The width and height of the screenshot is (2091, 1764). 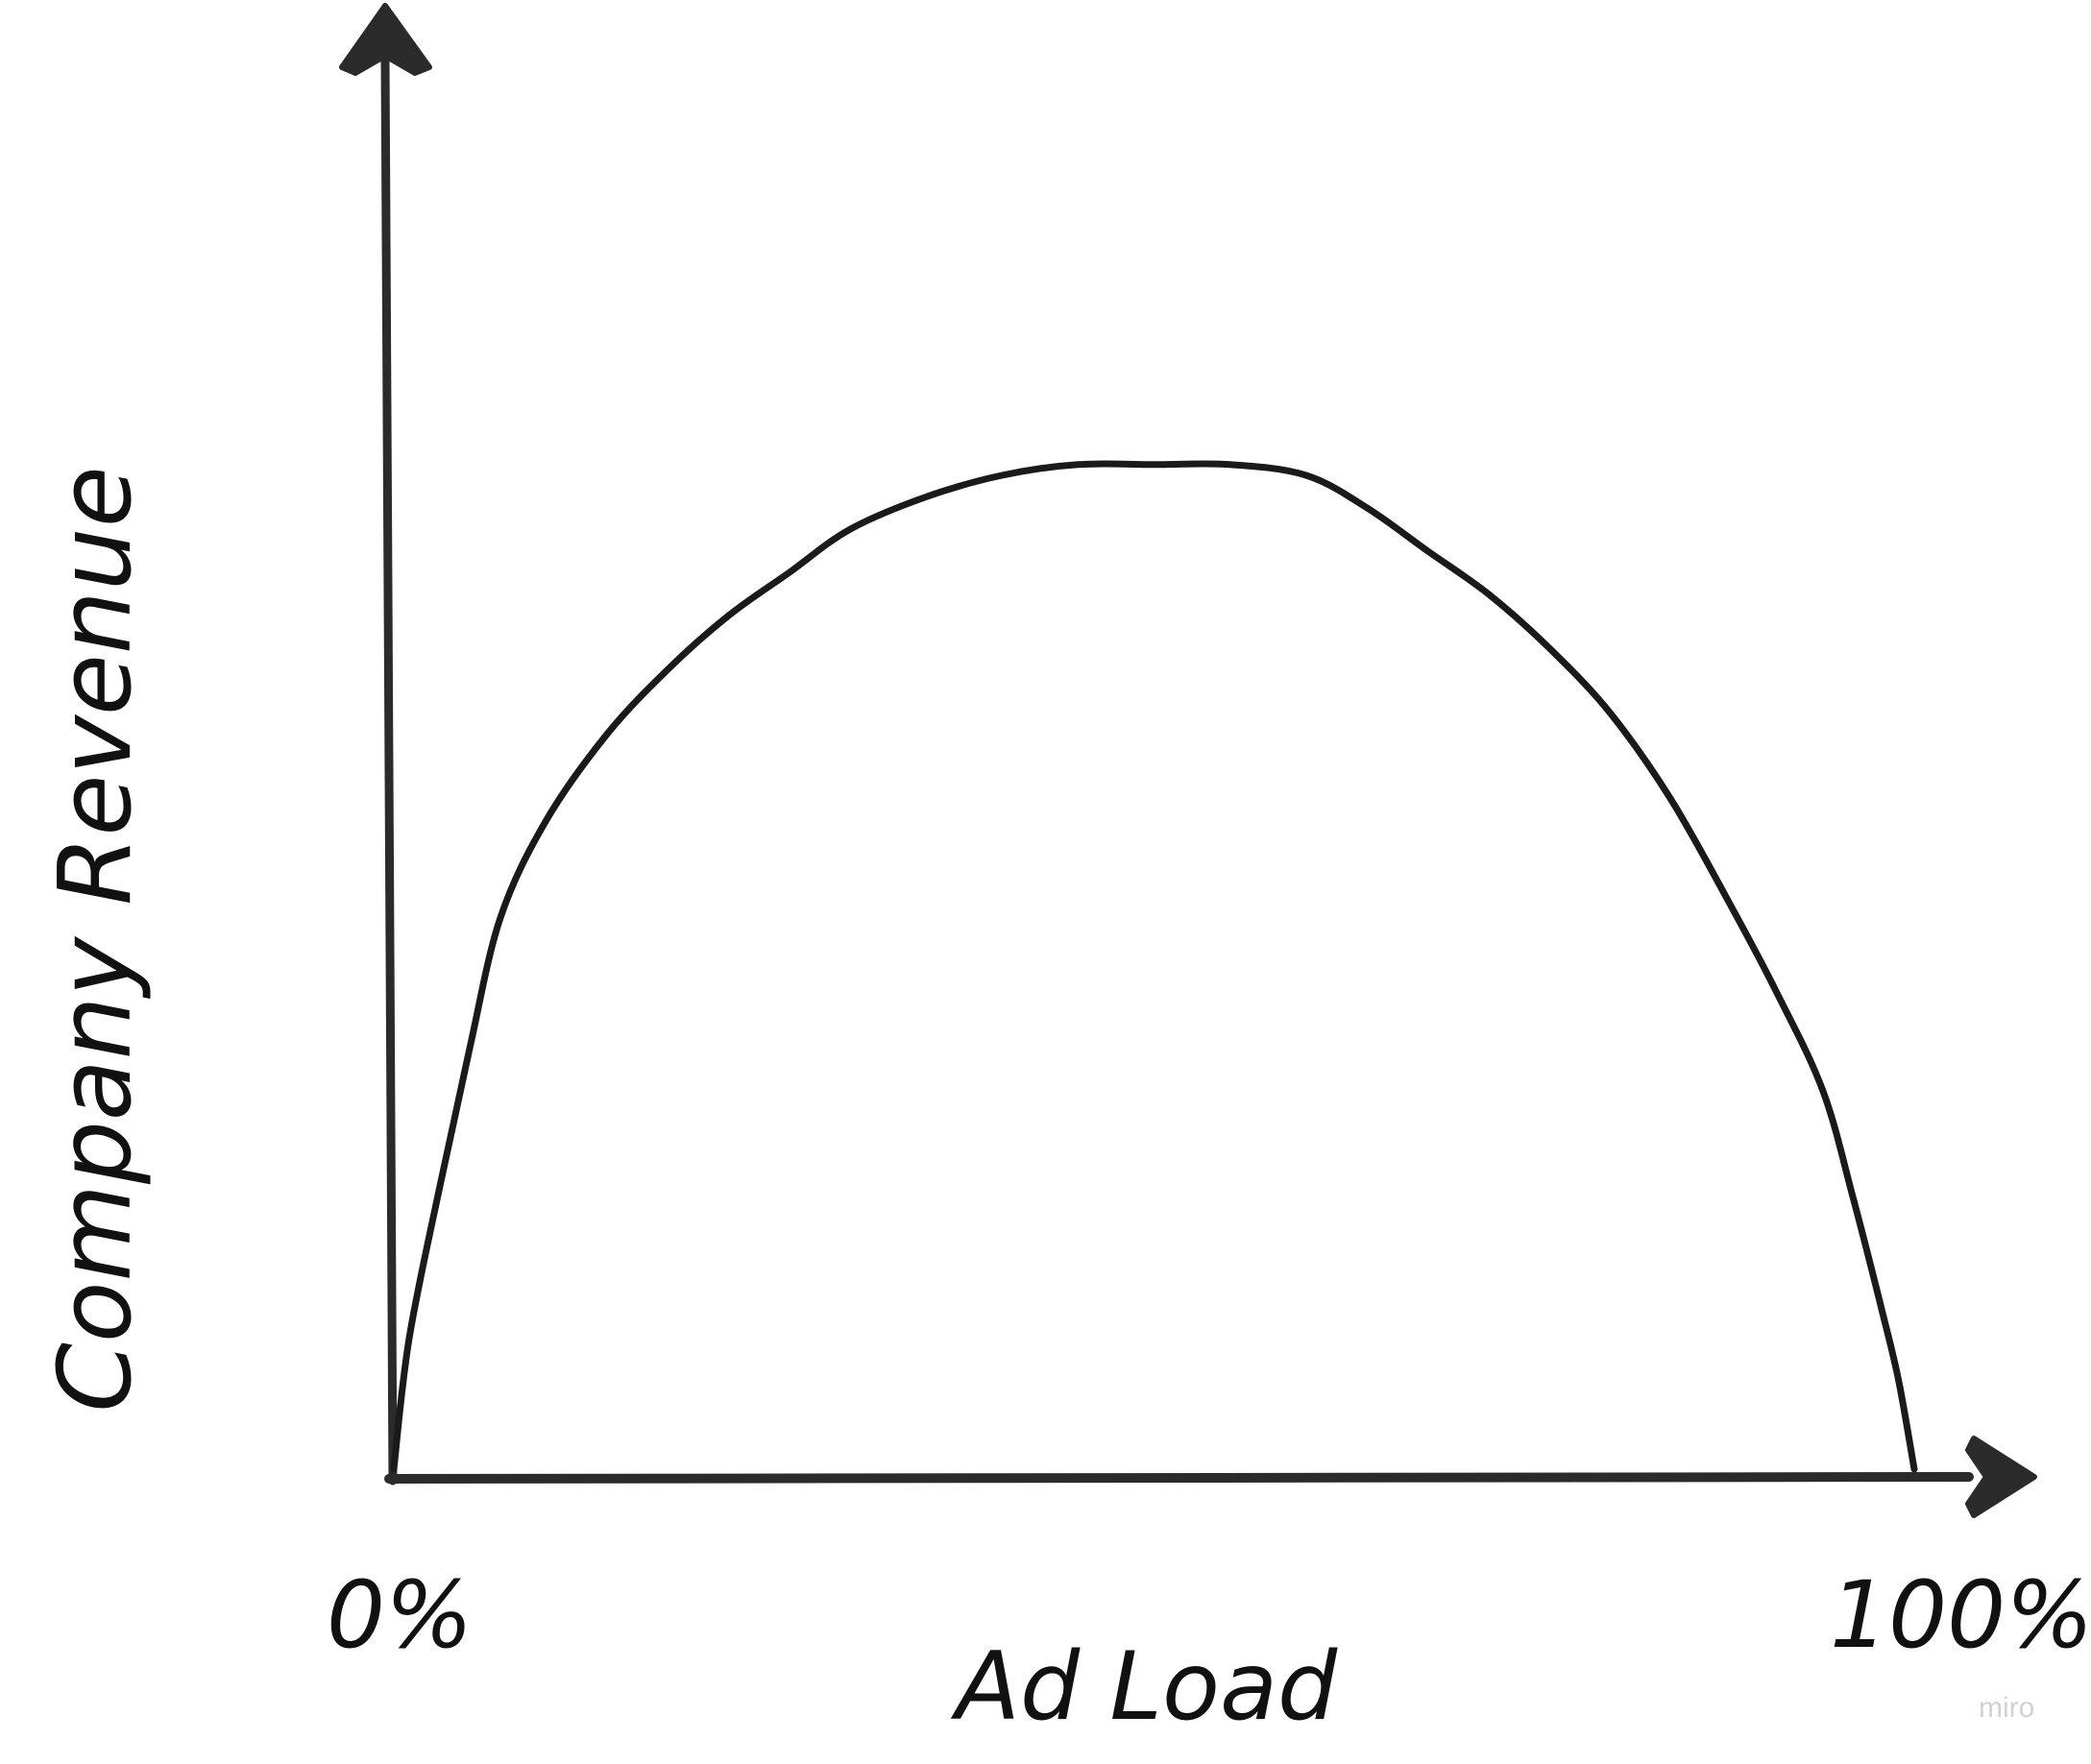 I want to click on x-axis-line, so click(x=1179, y=1478).